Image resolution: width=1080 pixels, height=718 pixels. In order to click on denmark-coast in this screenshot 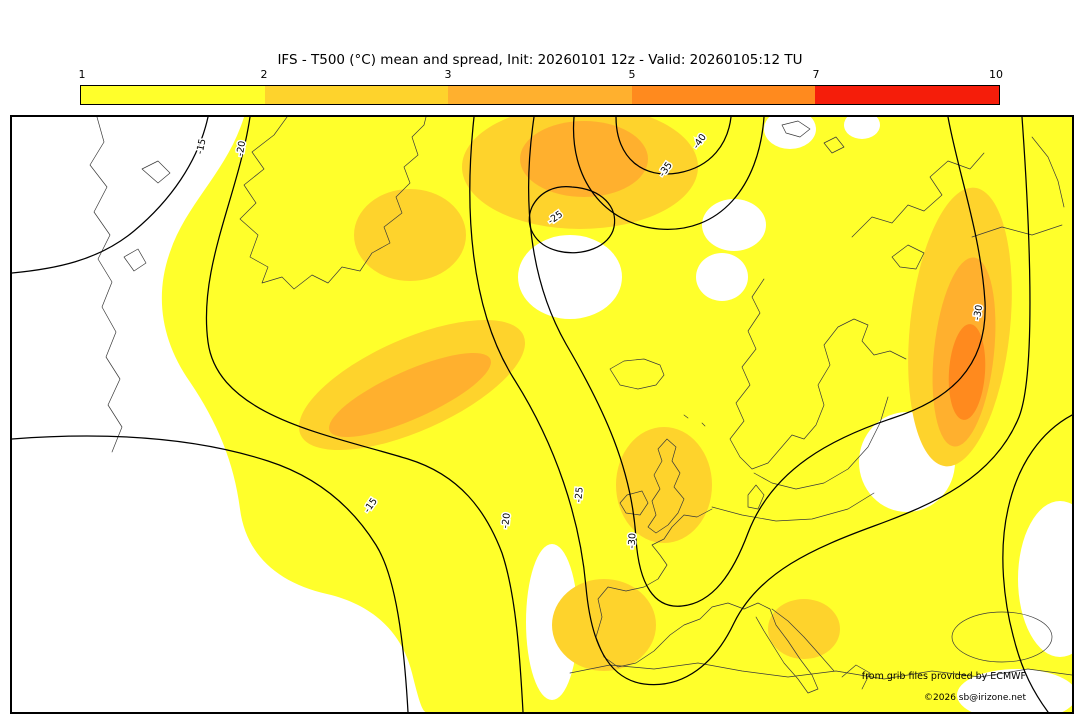, I will do `click(756, 497)`.